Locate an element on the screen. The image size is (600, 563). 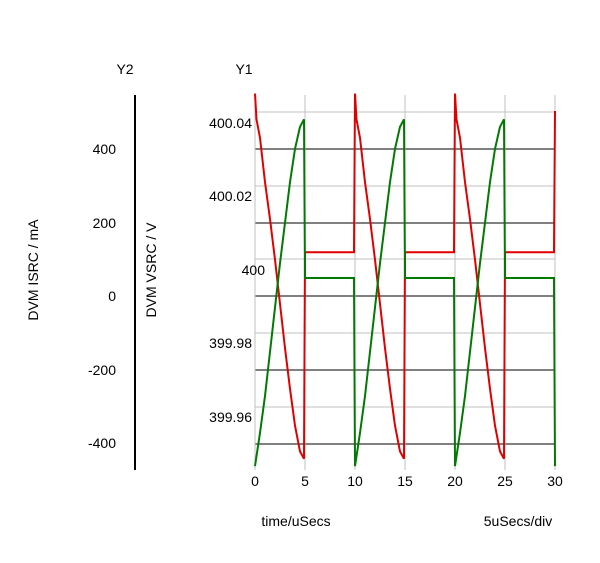
x-tick-label: 5 is located at coordinates (305, 481).